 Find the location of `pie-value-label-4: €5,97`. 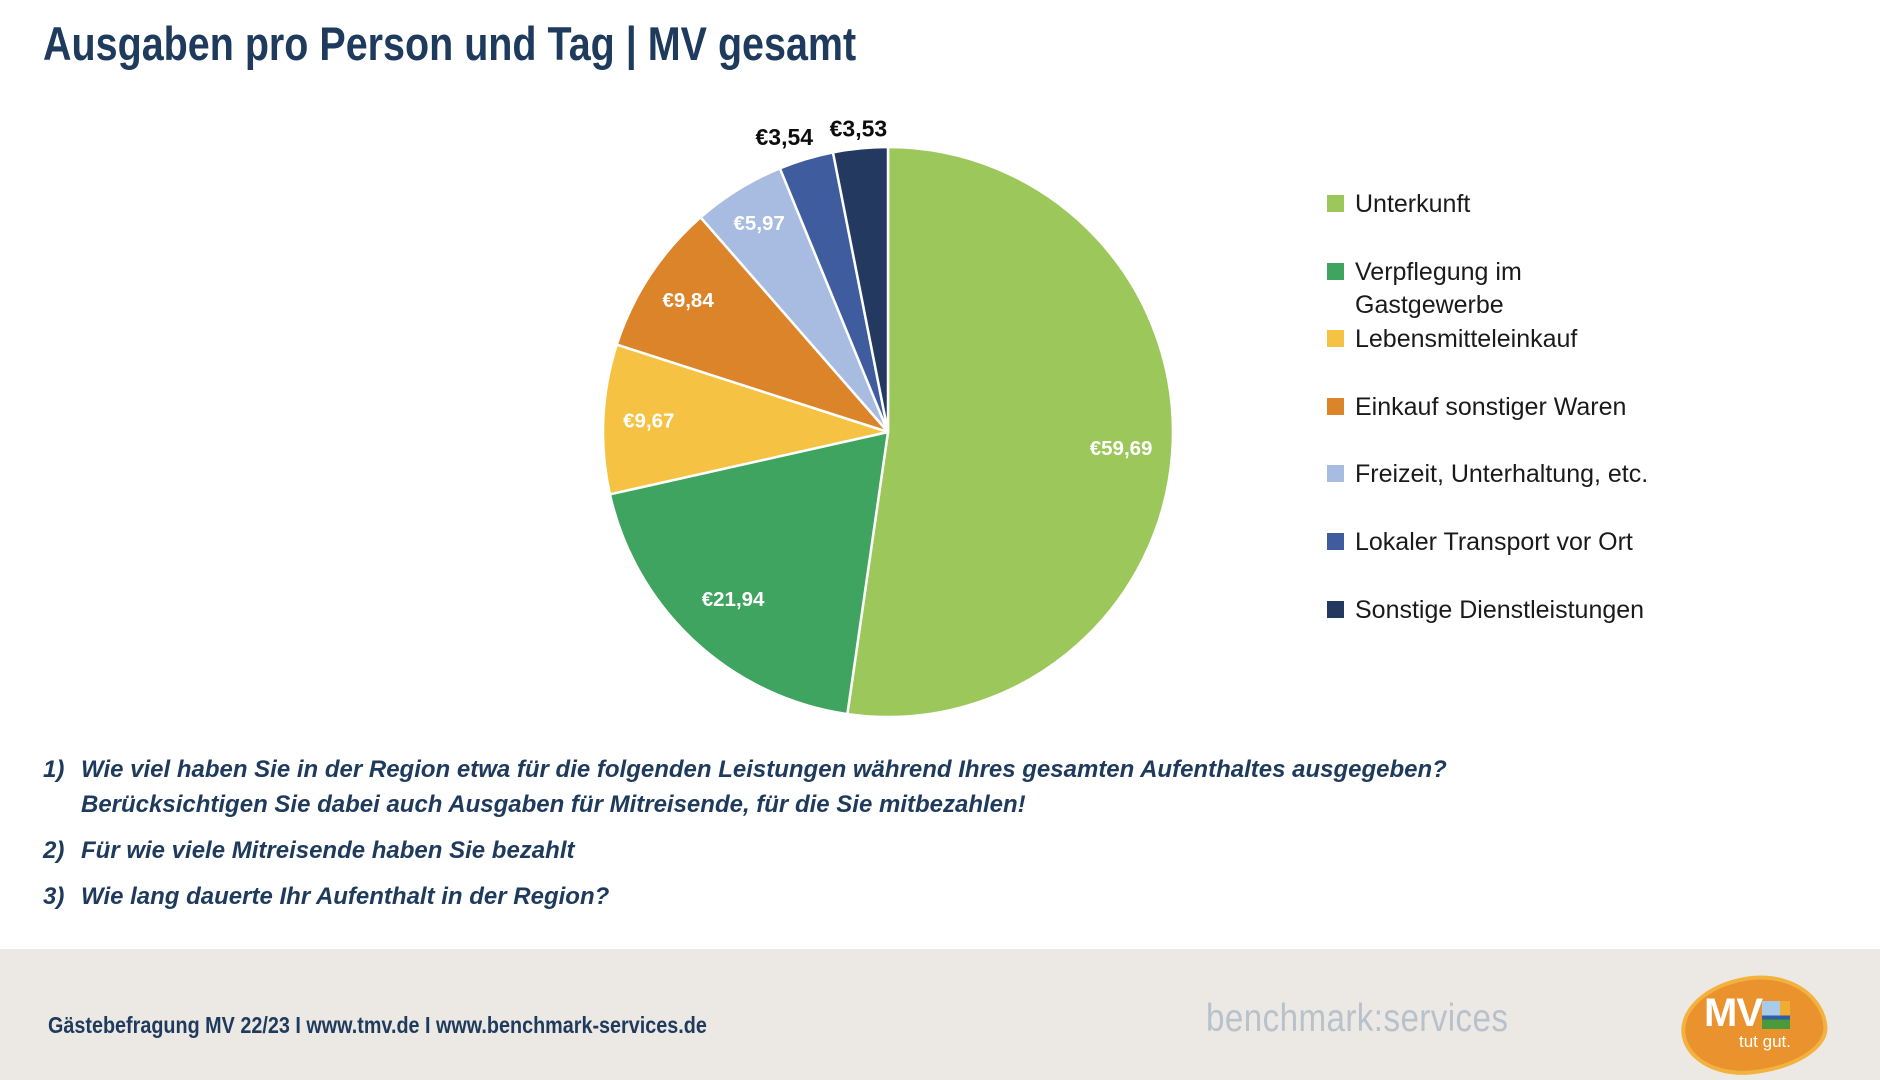

pie-value-label-4: €5,97 is located at coordinates (759, 223).